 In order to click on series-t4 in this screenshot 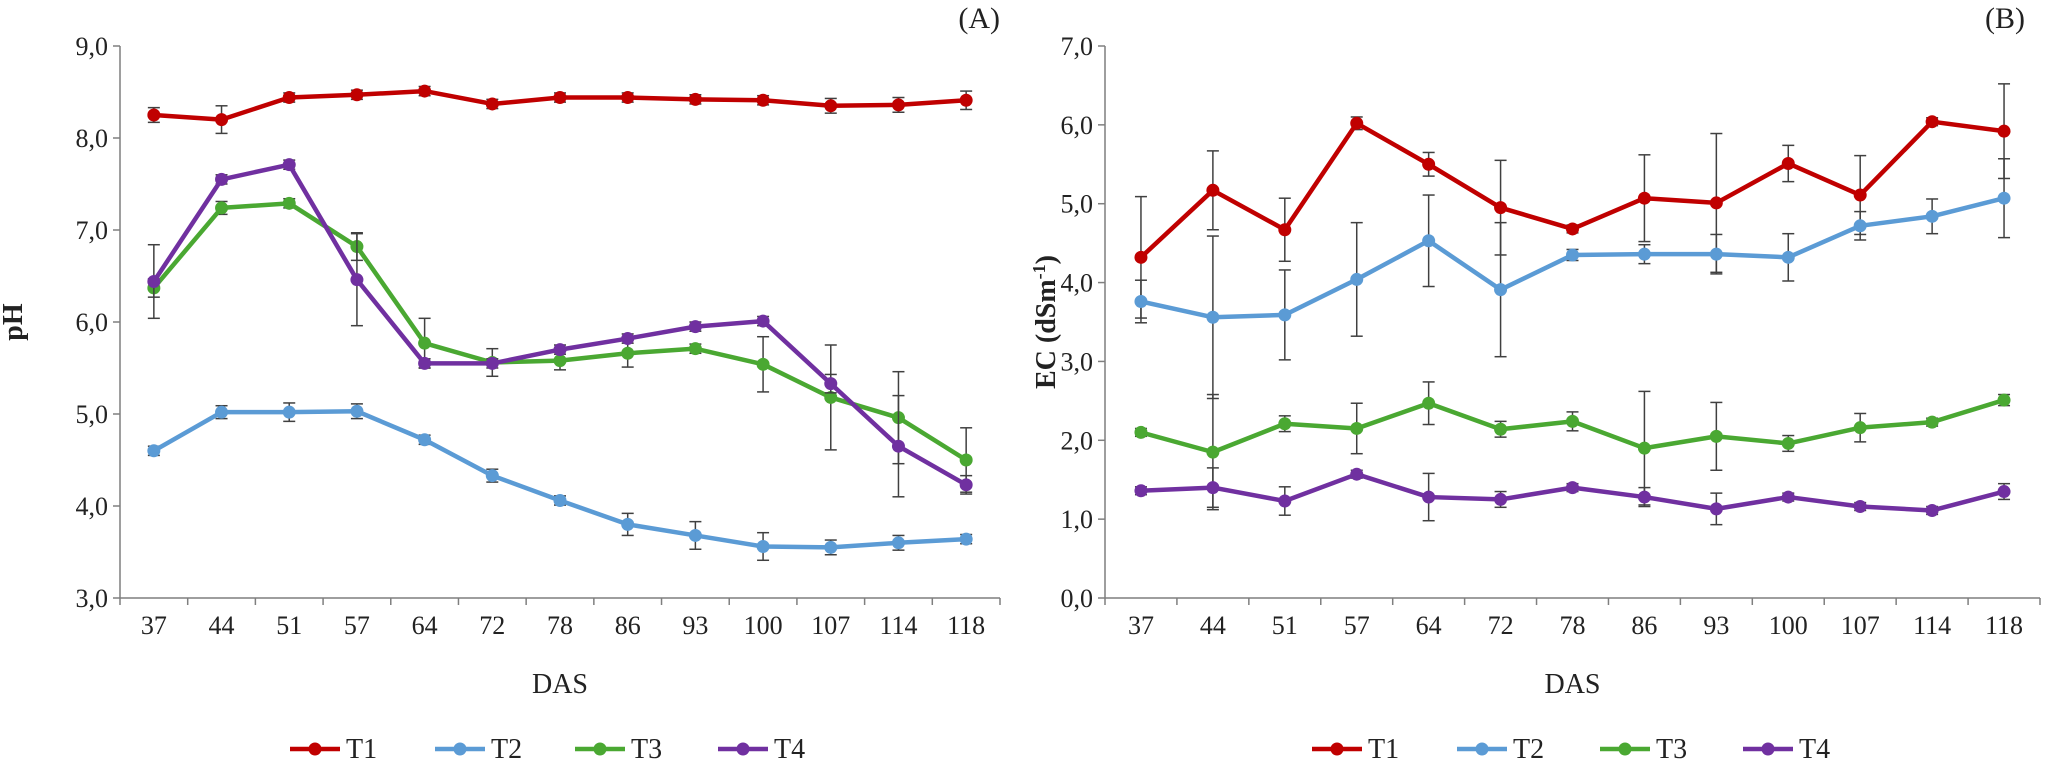, I will do `click(1572, 496)`.